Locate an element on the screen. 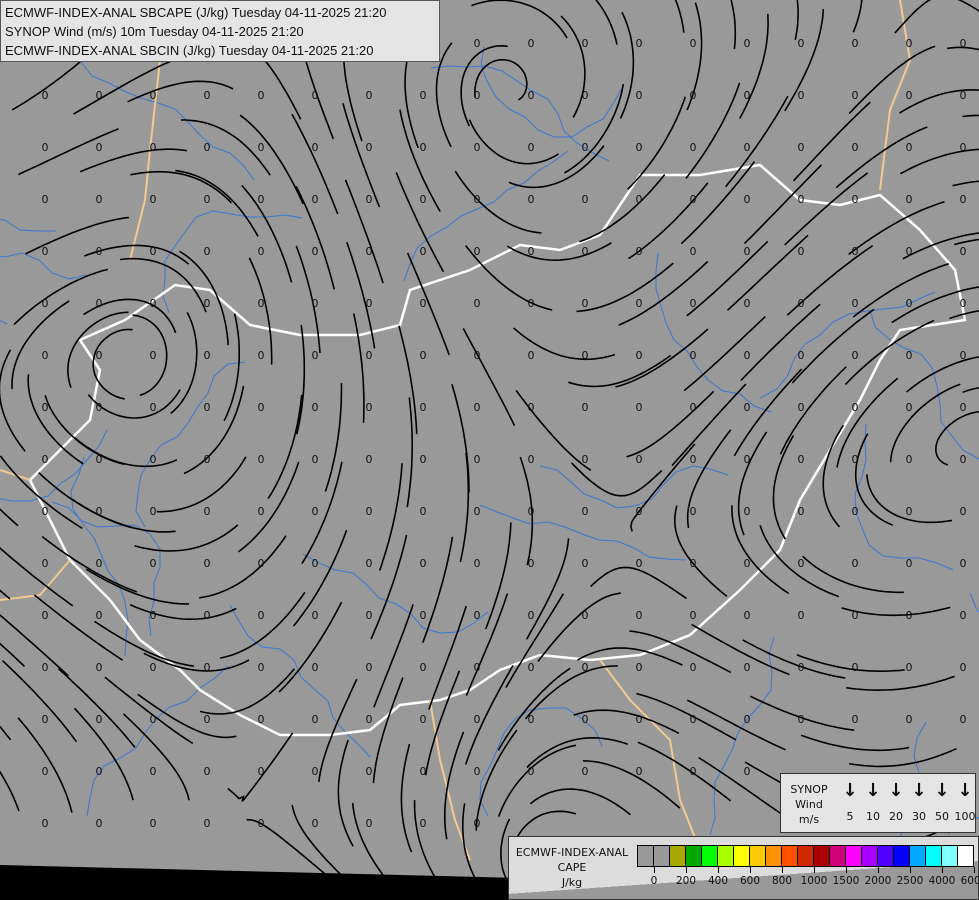 Image resolution: width=979 pixels, height=900 pixels. color-scale-ticks: 0 200 400 600 800 1000 1500 2000 2500 4000 6000 is located at coordinates (808, 877).